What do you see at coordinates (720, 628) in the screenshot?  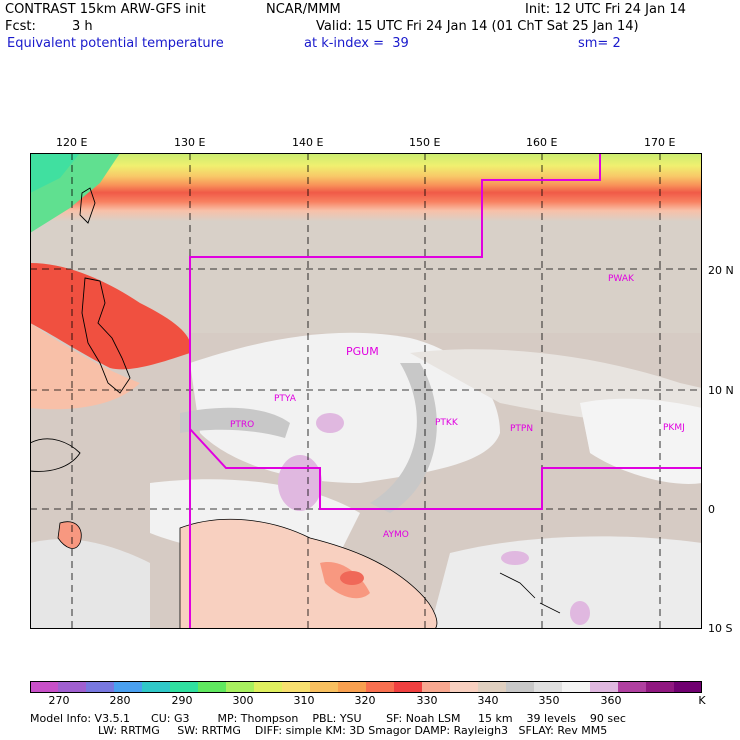 I see `lat-label-10s: 10 S` at bounding box center [720, 628].